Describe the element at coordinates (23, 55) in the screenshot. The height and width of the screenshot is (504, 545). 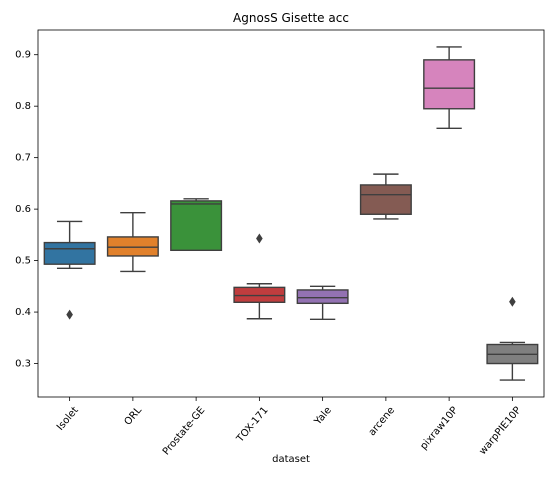
I see `y-tick-label: 0.9` at that location.